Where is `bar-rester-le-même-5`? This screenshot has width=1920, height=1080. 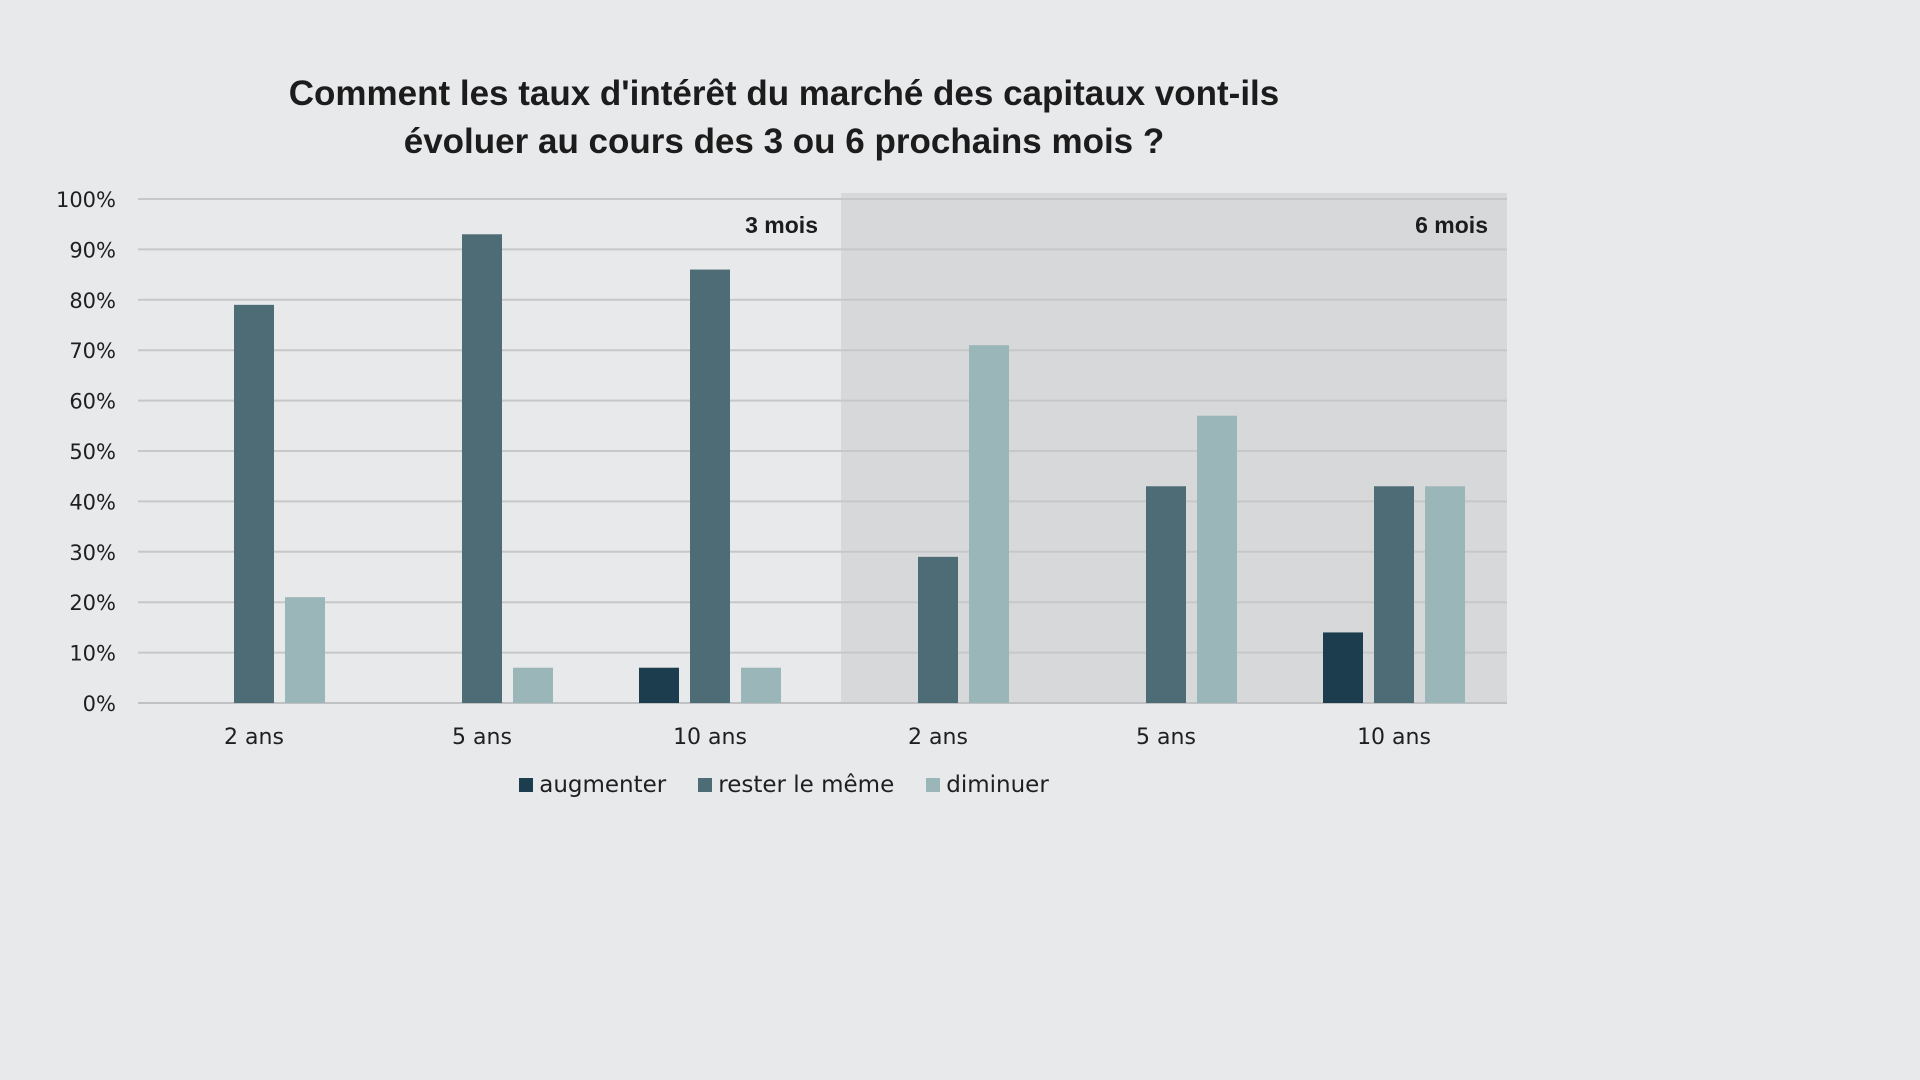
bar-rester-le-même-5 is located at coordinates (1166, 594).